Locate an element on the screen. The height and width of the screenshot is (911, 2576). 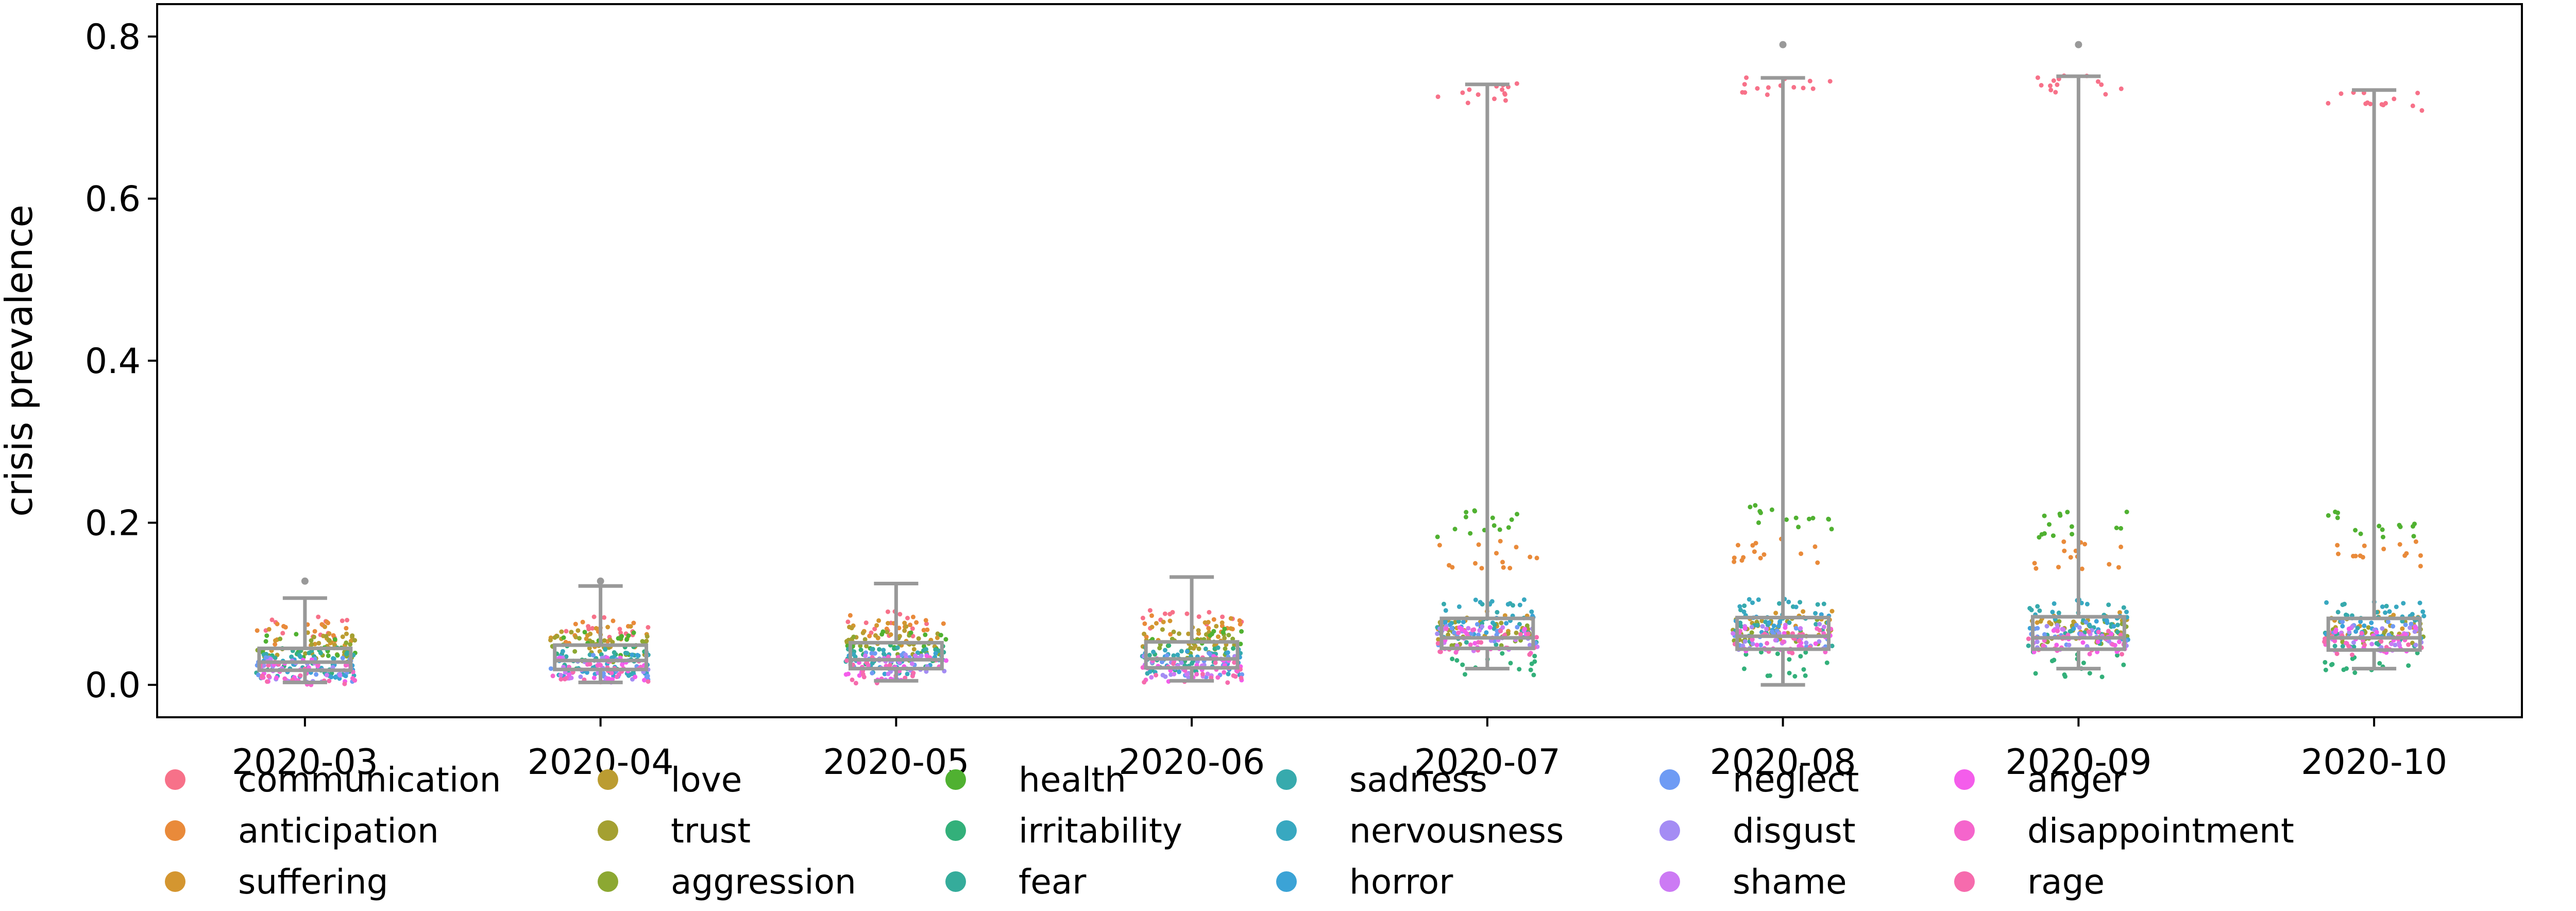
legend-item-aggression: aggression is located at coordinates (727, 882).